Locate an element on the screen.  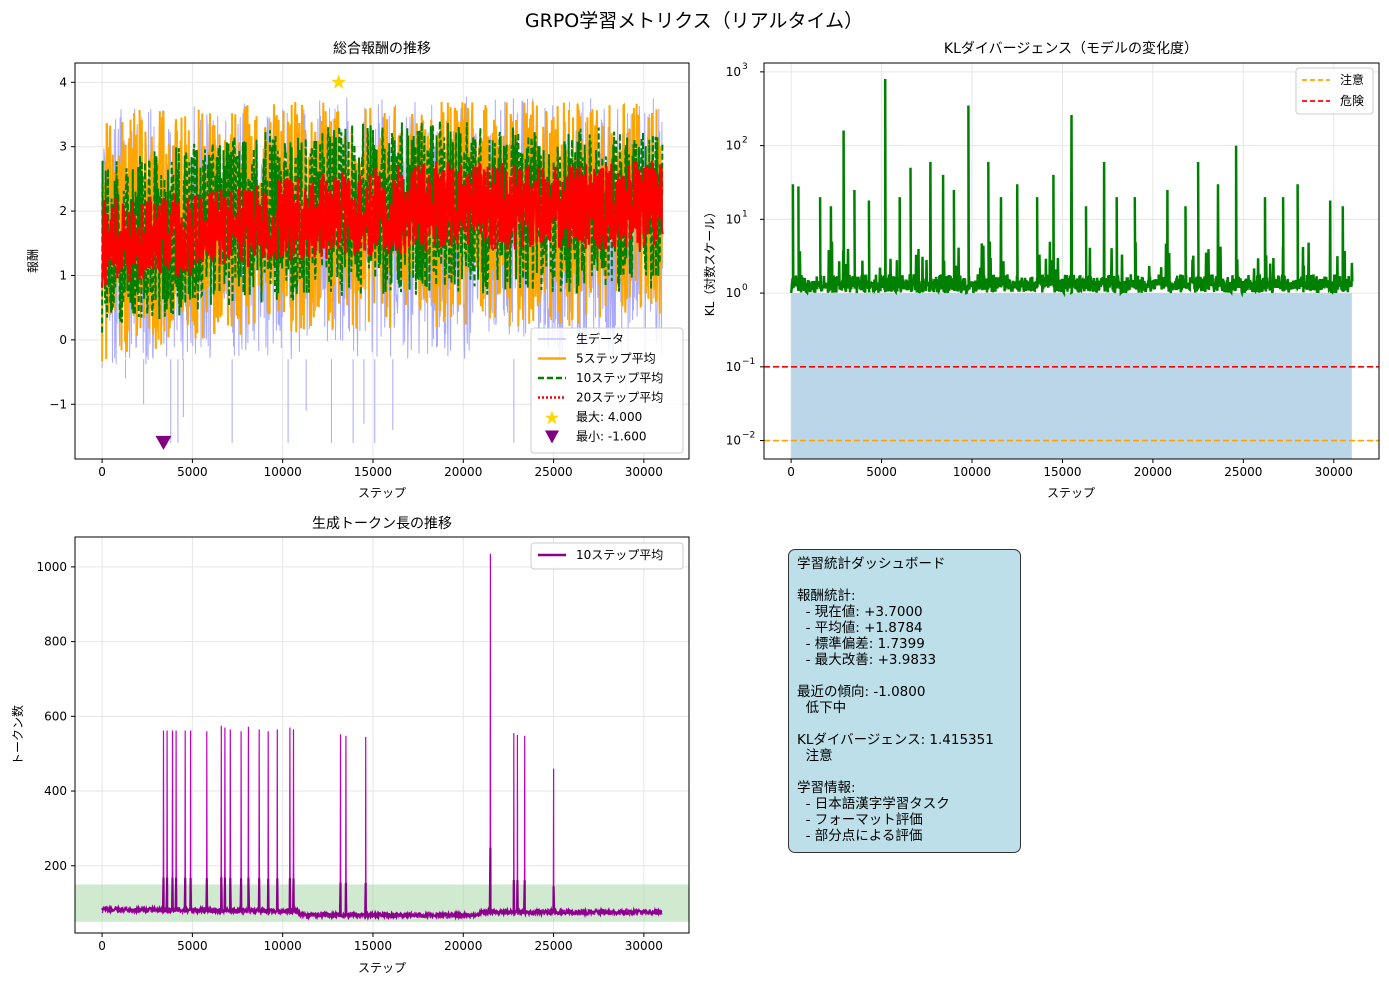
chart-title: 生成トークン長の推移 is located at coordinates (382, 524).